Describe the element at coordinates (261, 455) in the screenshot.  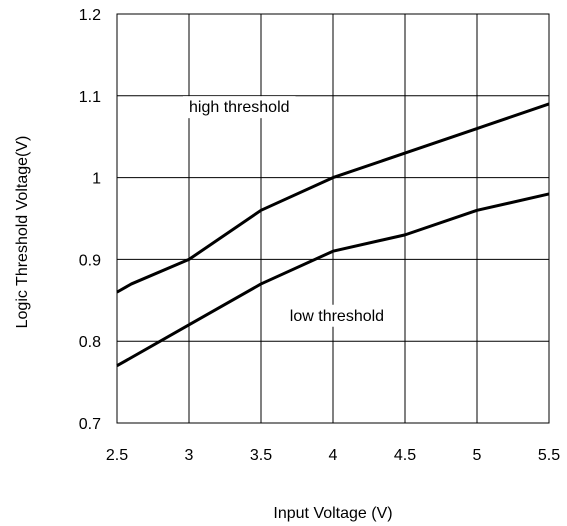
I see `x-tick-label: 3.5` at that location.